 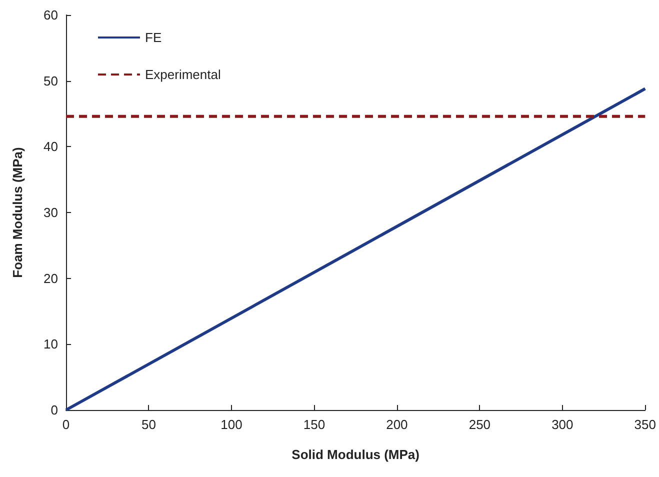 What do you see at coordinates (183, 74) in the screenshot?
I see `legend-label: Experimental` at bounding box center [183, 74].